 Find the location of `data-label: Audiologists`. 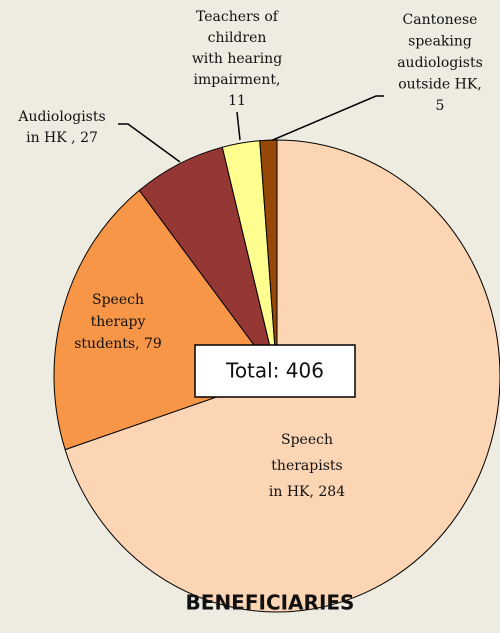

data-label: Audiologists is located at coordinates (61, 117).